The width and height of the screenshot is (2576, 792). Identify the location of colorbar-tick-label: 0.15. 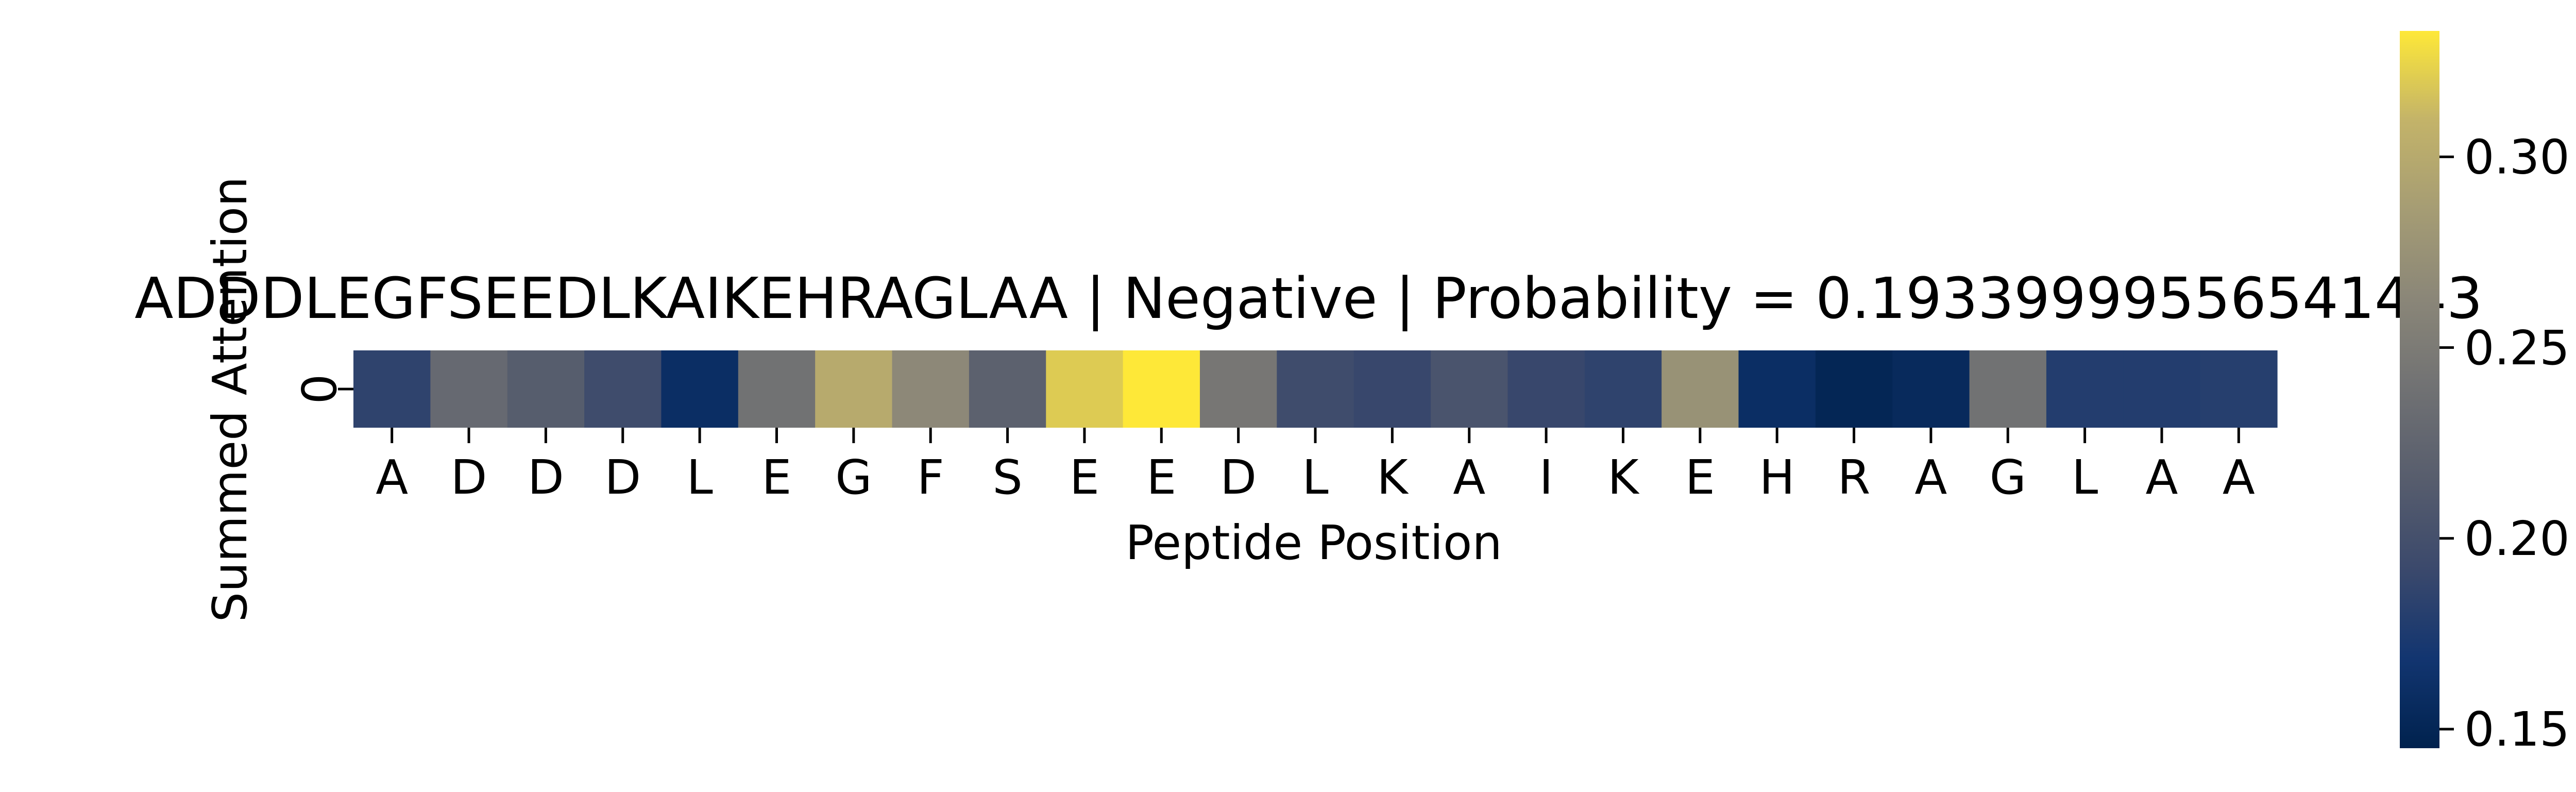
(2517, 729).